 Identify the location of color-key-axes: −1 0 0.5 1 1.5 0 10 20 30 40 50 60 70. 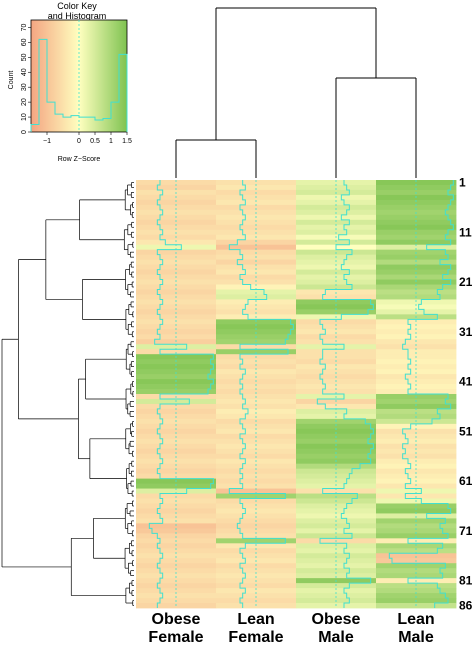
(76, 84).